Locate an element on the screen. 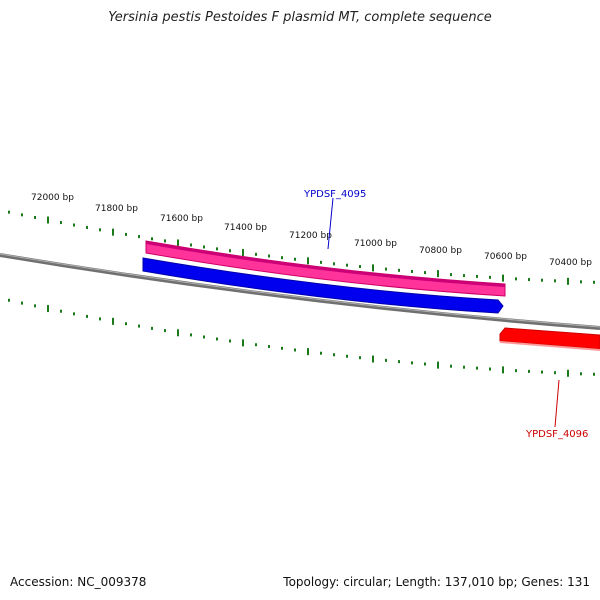  gene-label-ypdsf-4096: YPDSF_4096 is located at coordinates (556, 434).